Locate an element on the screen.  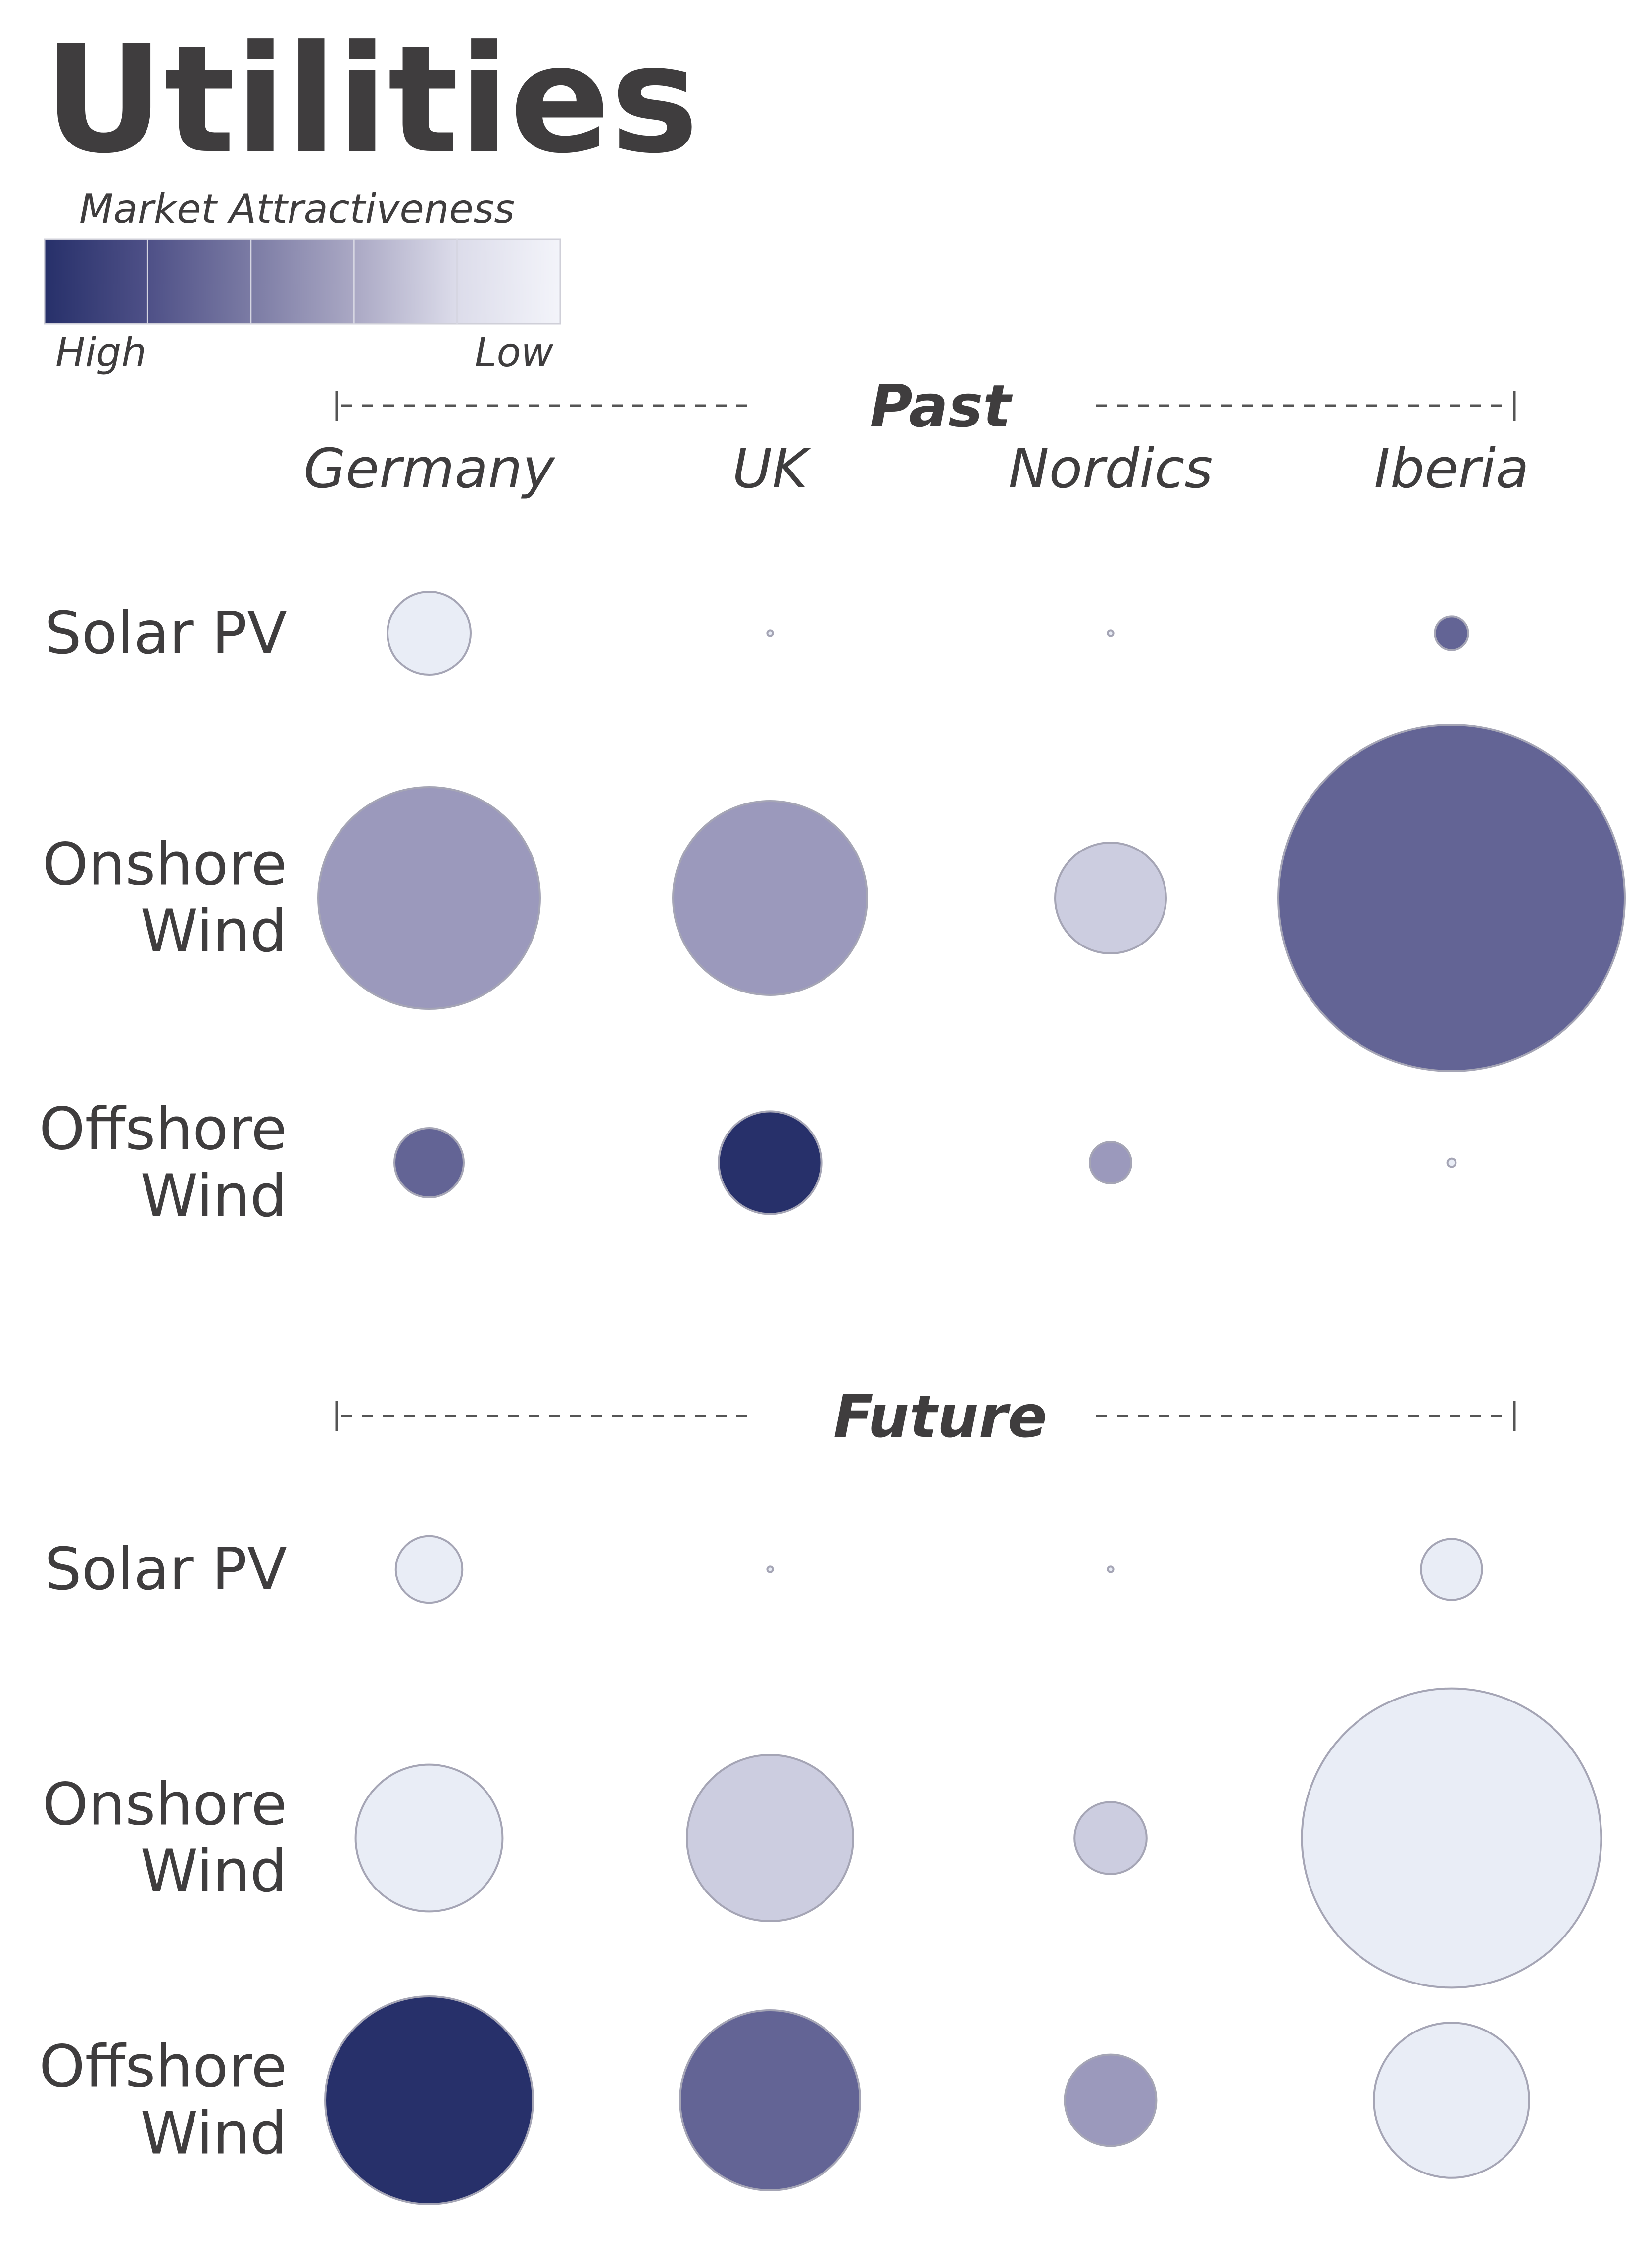
bubble-future-onshore-germany is located at coordinates (429, 1838).